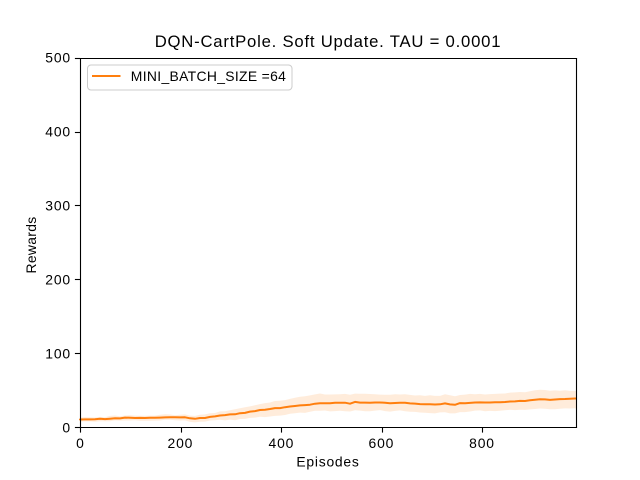 The image size is (640, 480). I want to click on svg-text: MINI_BATCH_SIZE =64, so click(208, 76).